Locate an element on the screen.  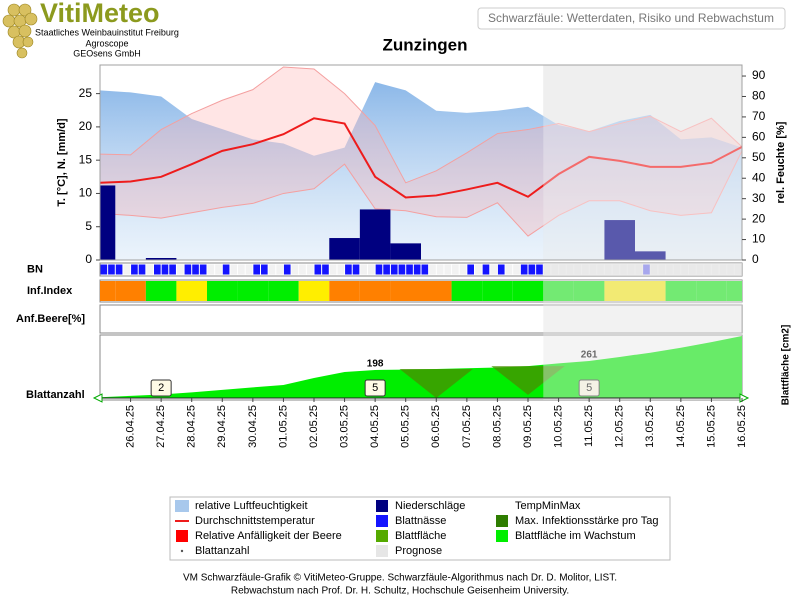
legend-label: Blattfläche im Wachstum is located at coordinates (575, 536).